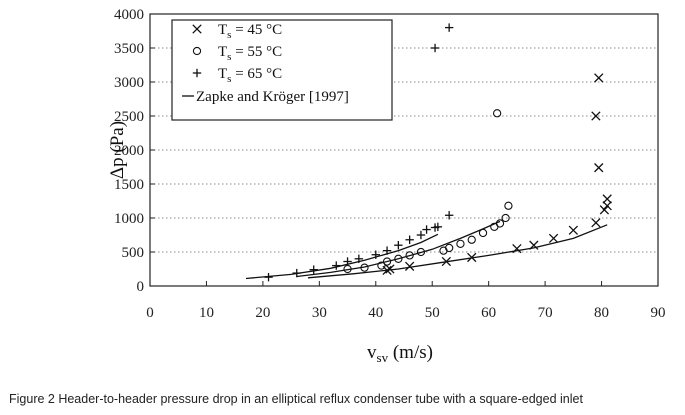  Describe the element at coordinates (256, 30) in the screenshot. I see `legend-label-rest: = 45 °C` at that location.